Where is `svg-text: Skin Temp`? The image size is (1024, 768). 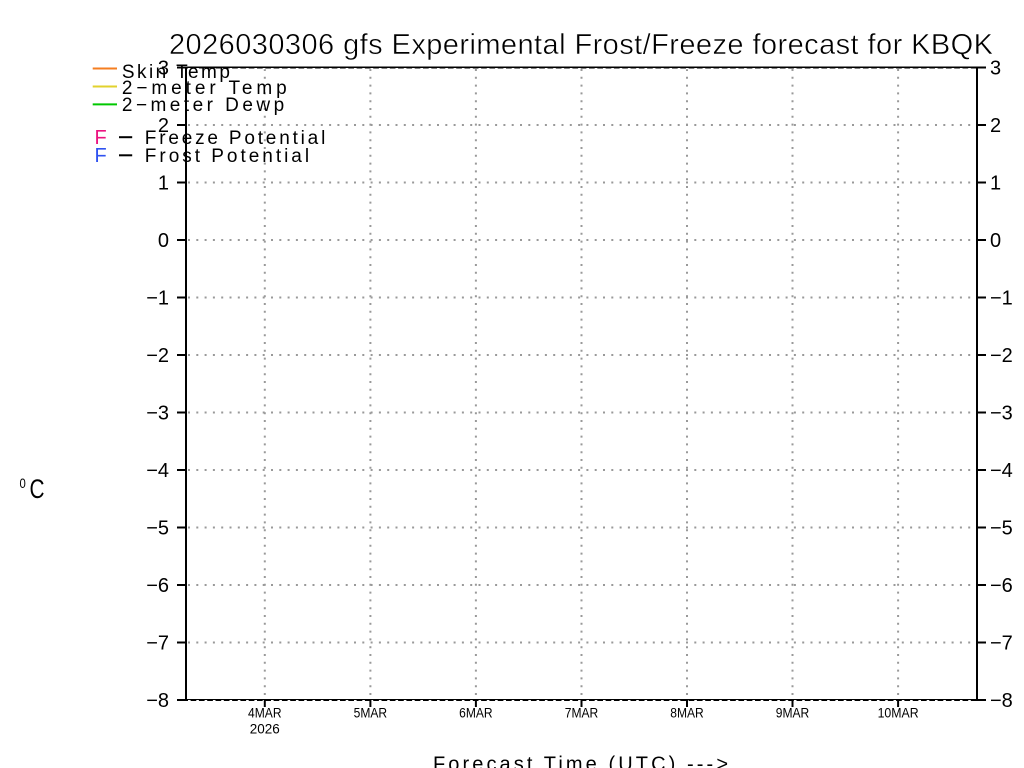
svg-text: Skin Temp is located at coordinates (176, 72).